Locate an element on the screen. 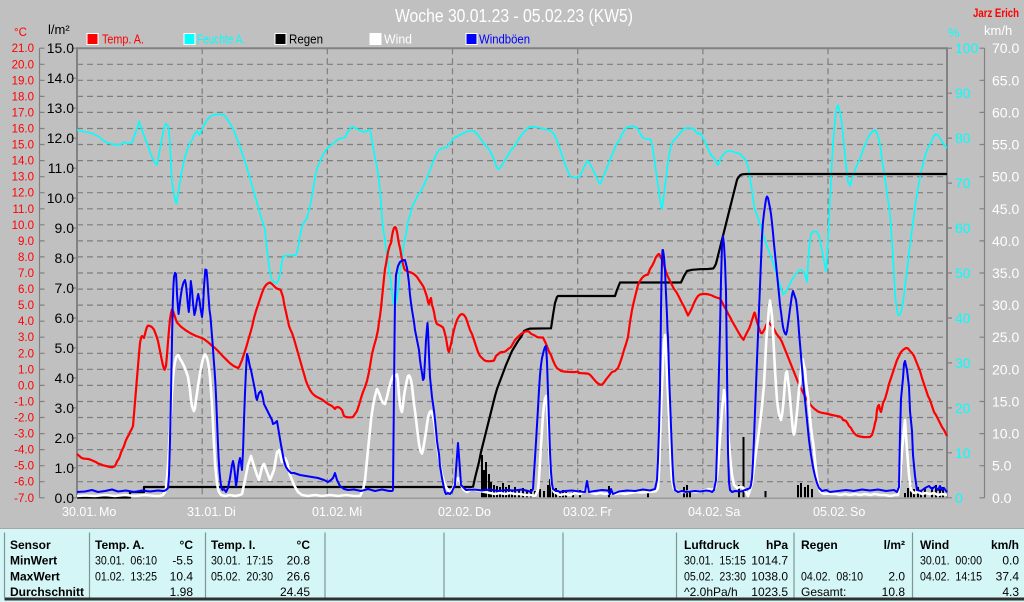 The height and width of the screenshot is (602, 1024). svg-text: 80 is located at coordinates (963, 138).